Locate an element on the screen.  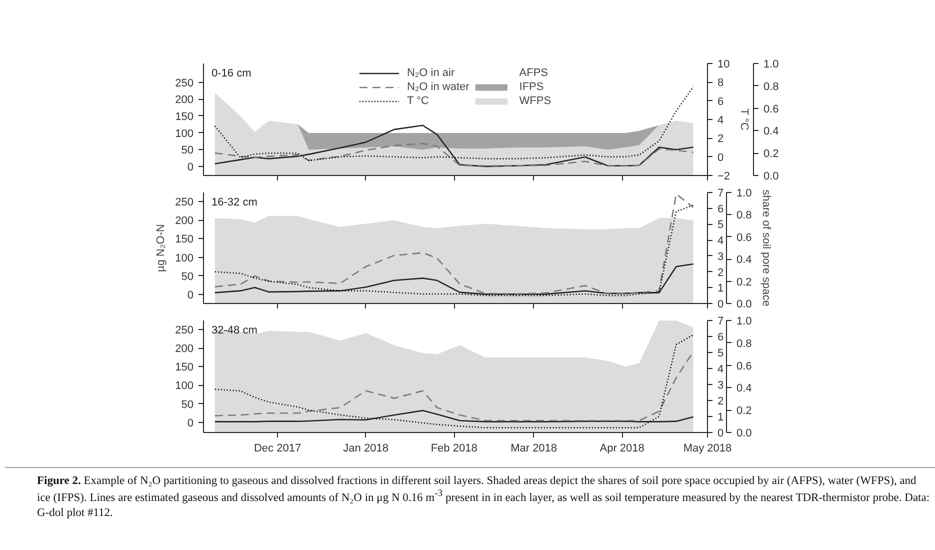
legend-label: T °C is located at coordinates (417, 101).